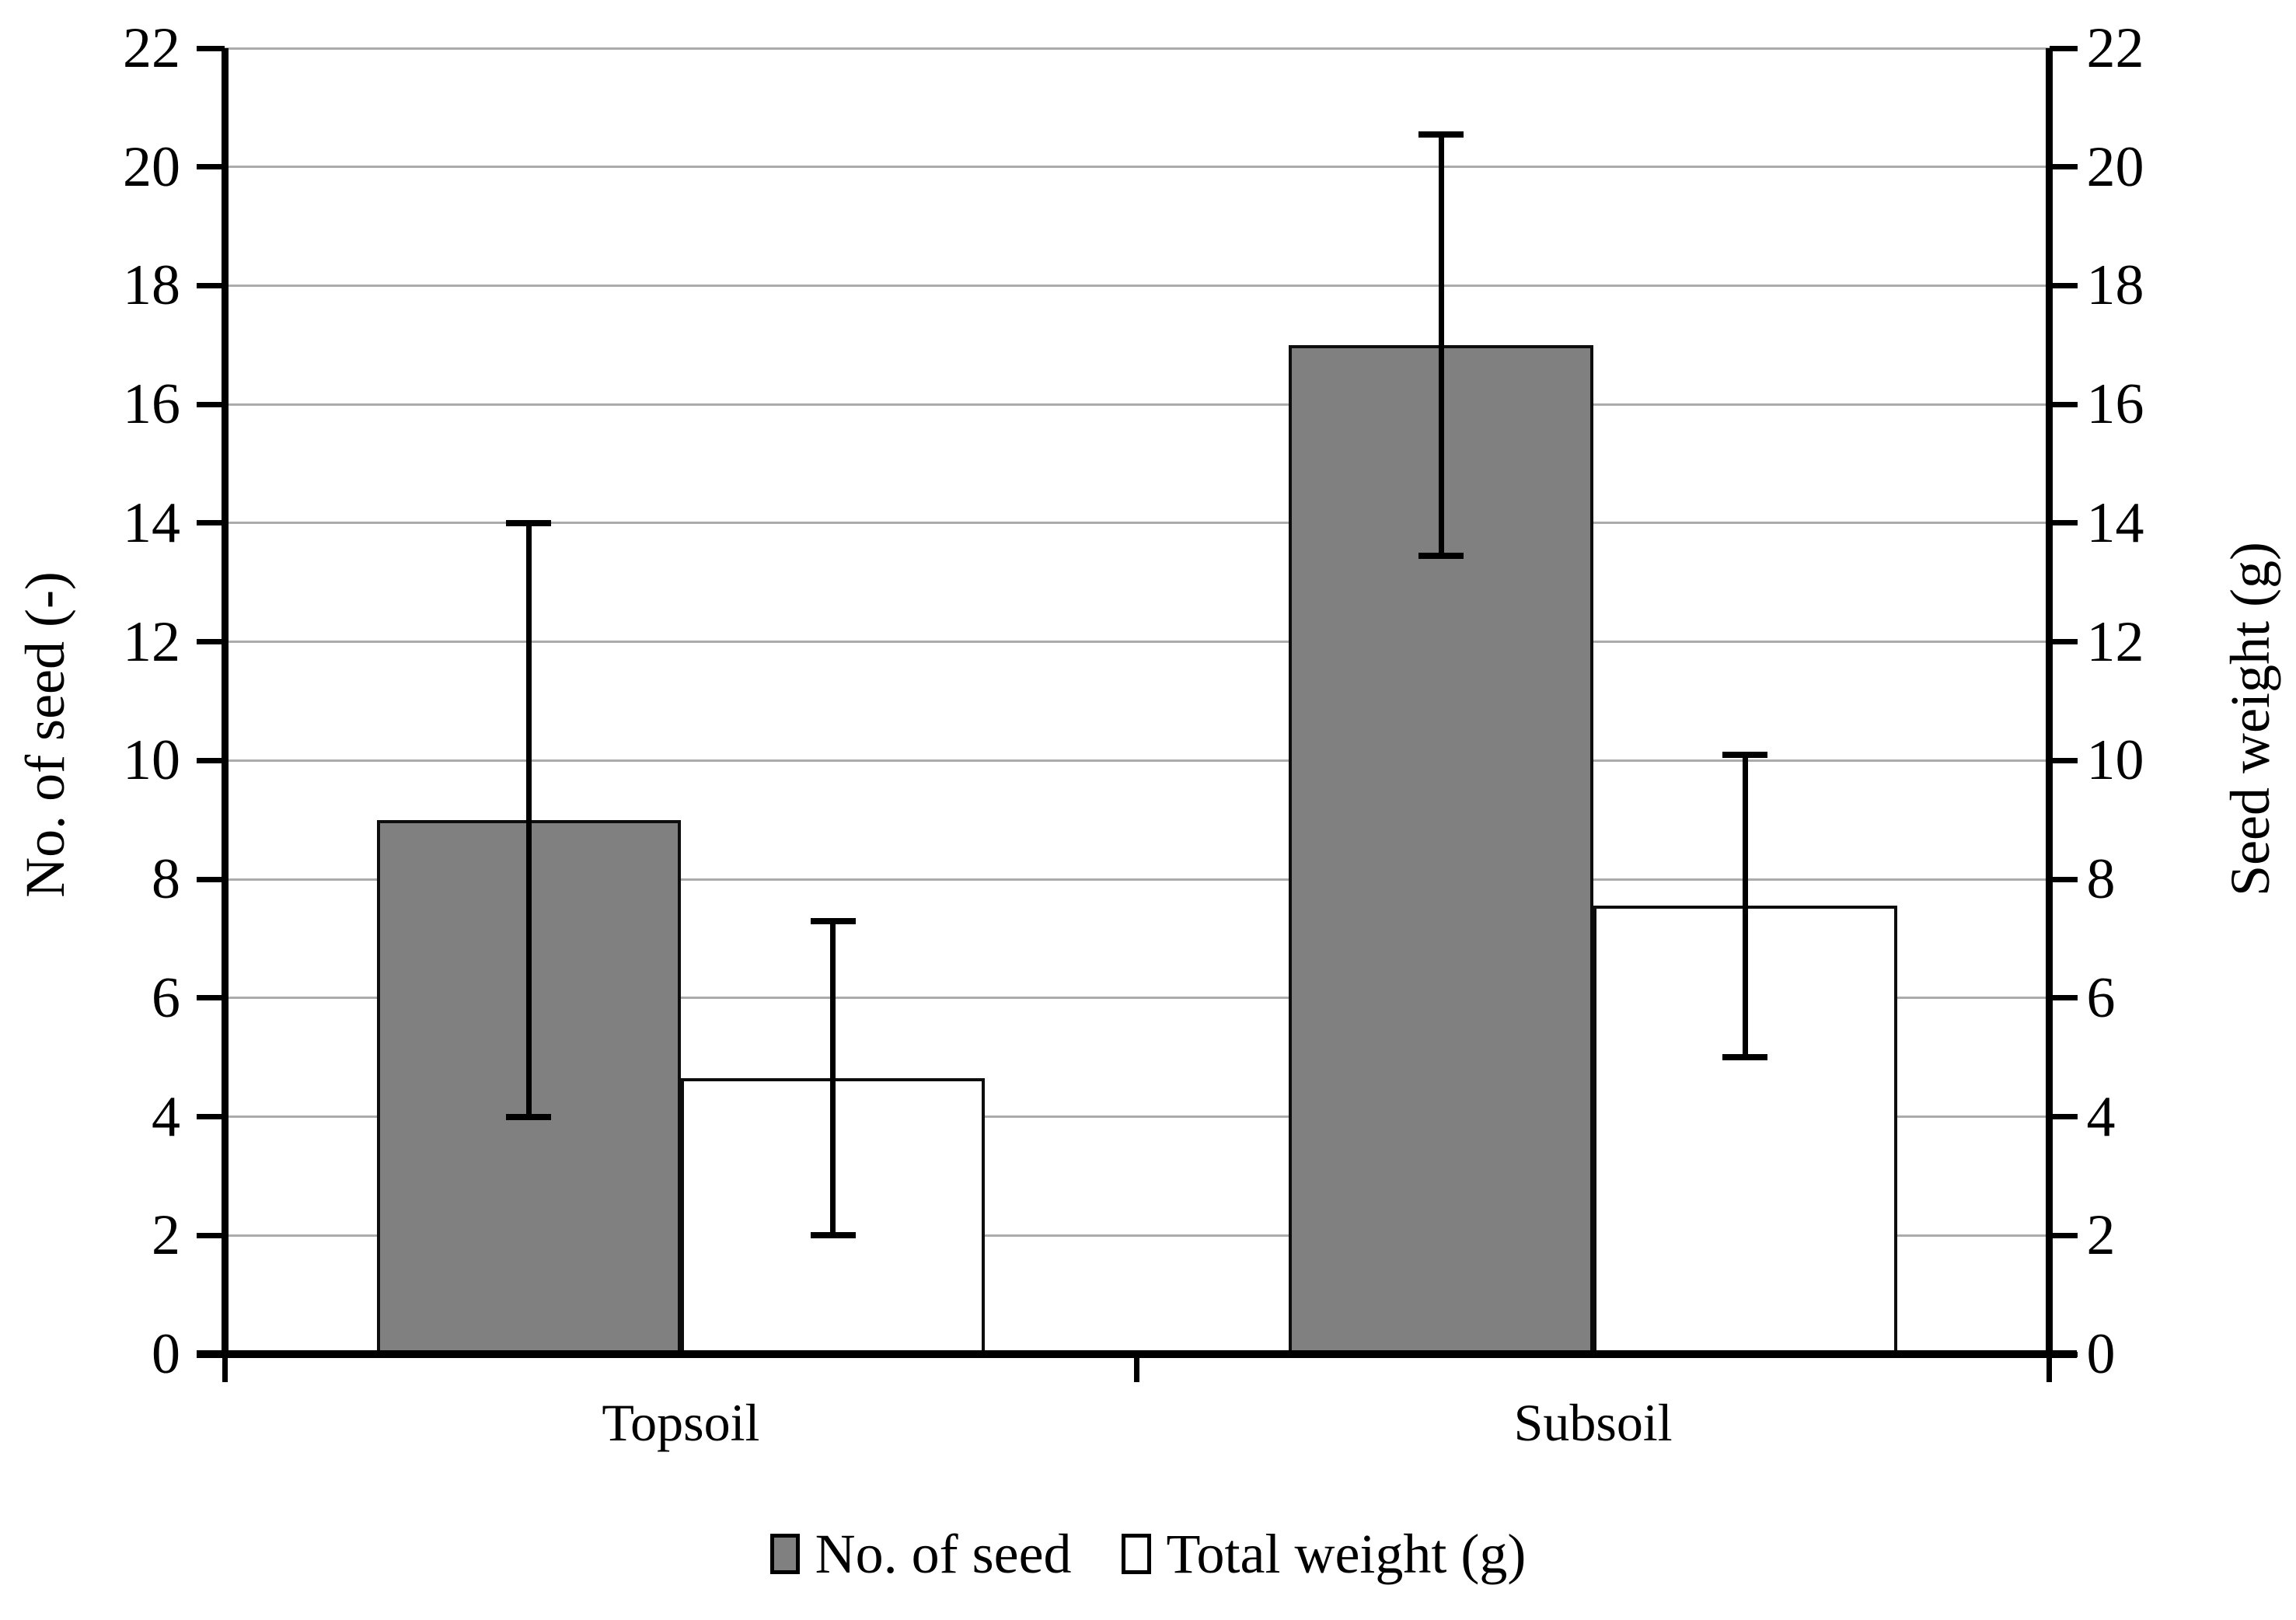 The height and width of the screenshot is (1620, 2296). I want to click on y-axis-left-tick-label: 16, so click(152, 404).